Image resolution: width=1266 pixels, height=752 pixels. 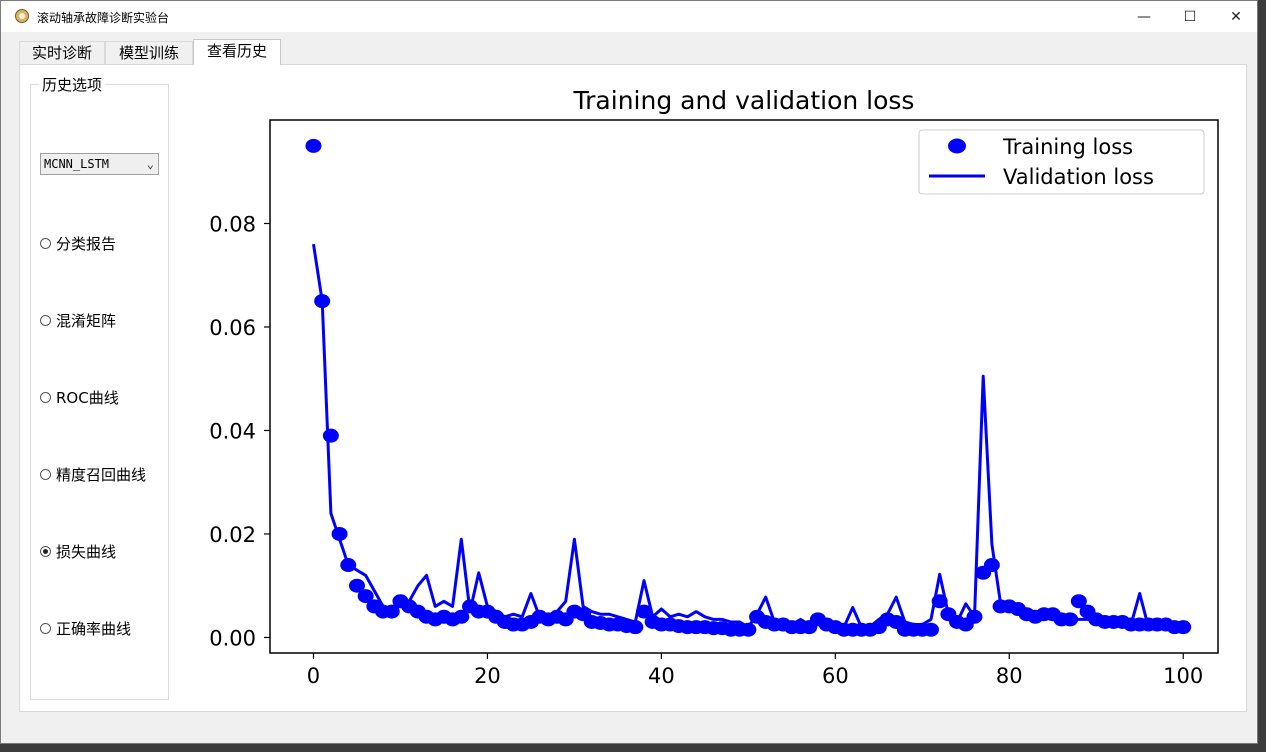 I want to click on tab-model-training: 模型训练, so click(x=149, y=52).